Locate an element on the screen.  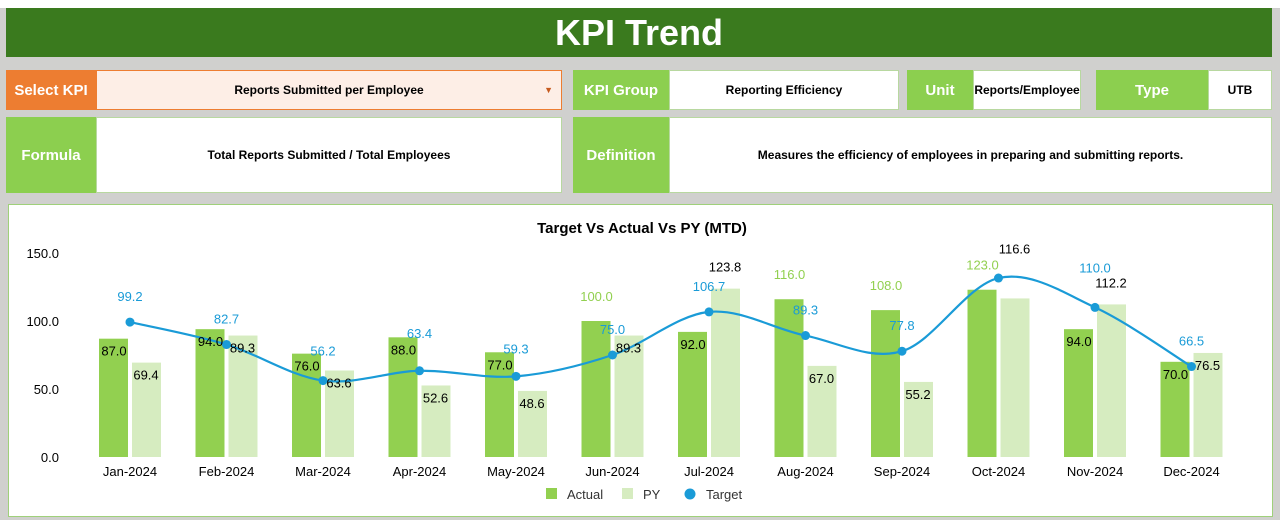
target-data-label: 89.3 is located at coordinates (805, 310).